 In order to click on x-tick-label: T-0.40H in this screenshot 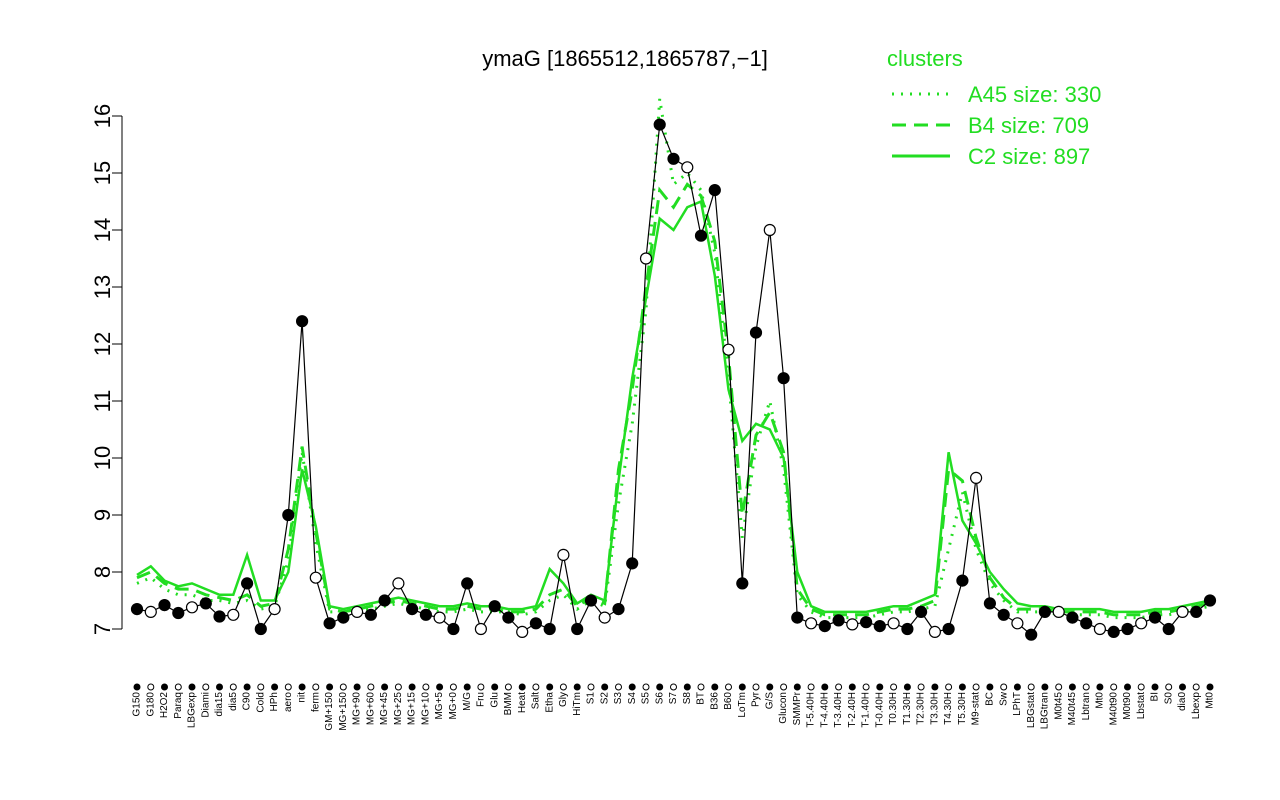, I will do `click(879, 710)`.